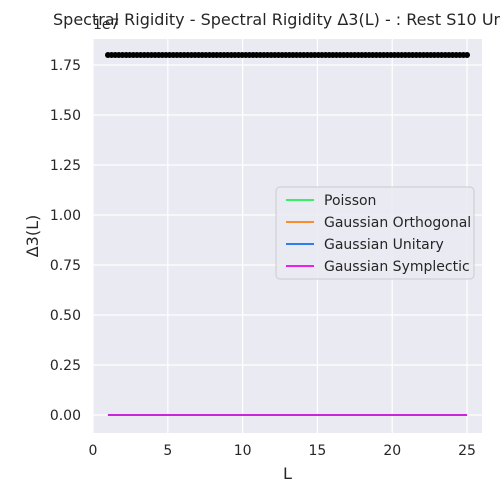 The image size is (500, 500). What do you see at coordinates (282, 451) in the screenshot?
I see `x-axis-ticks: 0 5 10 15 20 25` at bounding box center [282, 451].